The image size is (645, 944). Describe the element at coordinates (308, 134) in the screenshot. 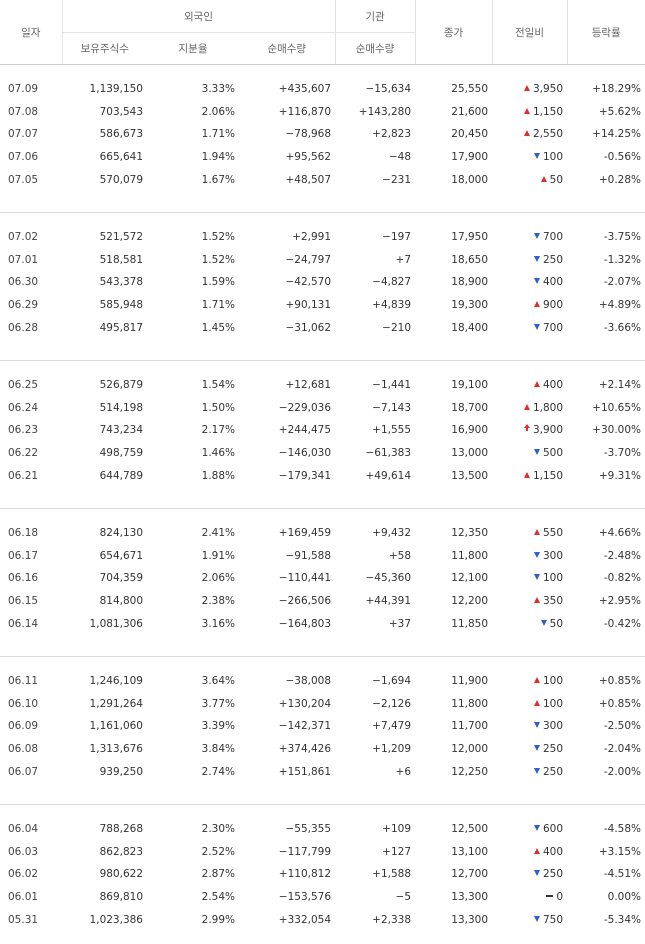

I see `foreign-net-cell: −78,968` at that location.